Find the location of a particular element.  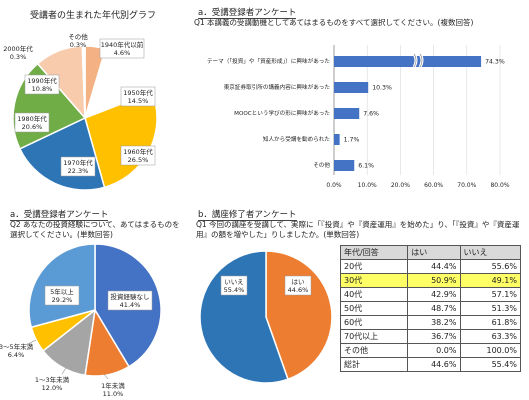

table-row: 20代 44.4% 55.6% is located at coordinates (430, 266).